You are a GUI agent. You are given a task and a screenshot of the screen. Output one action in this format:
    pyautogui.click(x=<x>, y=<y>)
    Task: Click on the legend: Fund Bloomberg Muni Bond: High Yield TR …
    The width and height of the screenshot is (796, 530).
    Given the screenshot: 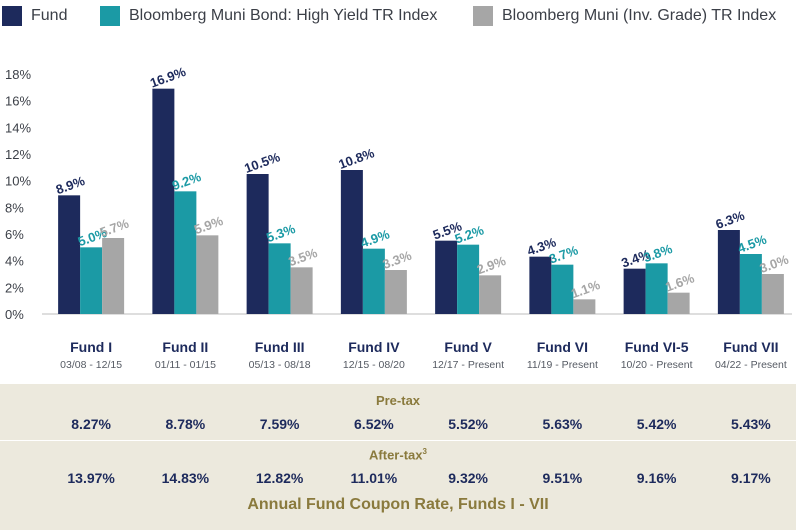 What is the action you would take?
    pyautogui.click(x=398, y=19)
    